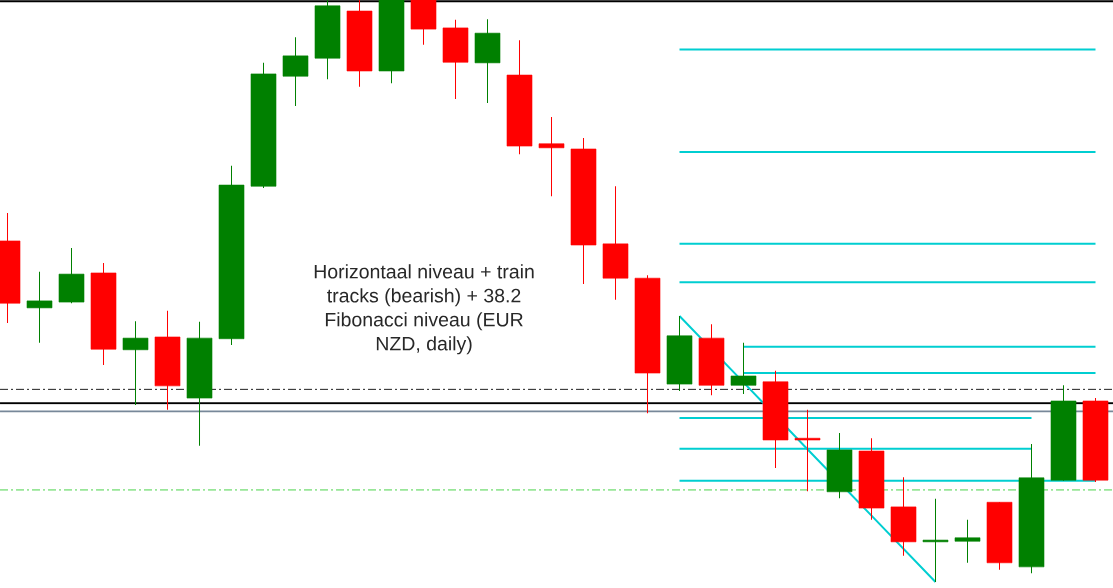 The width and height of the screenshot is (1113, 588). Describe the element at coordinates (424, 309) in the screenshot. I see `annotation: Horizontaal niveau + train tracks (bearish) + 38.2 Fibonacci niveau (EUR NZD, daily)` at that location.